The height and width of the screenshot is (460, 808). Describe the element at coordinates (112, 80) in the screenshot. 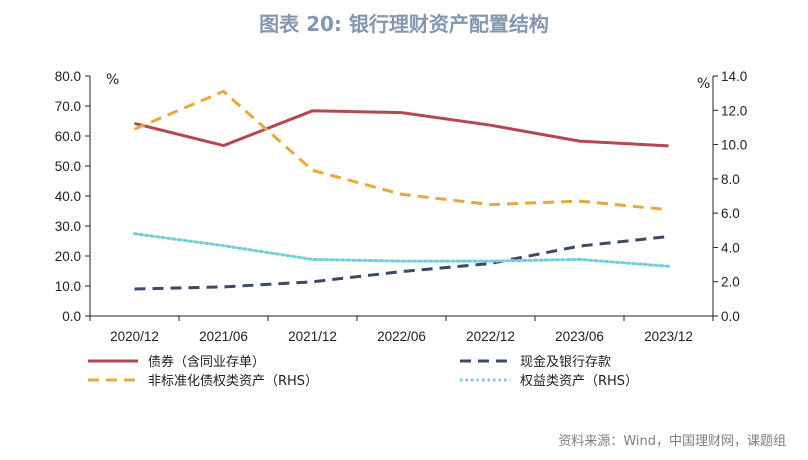

I see `left-axis-unit: %` at that location.